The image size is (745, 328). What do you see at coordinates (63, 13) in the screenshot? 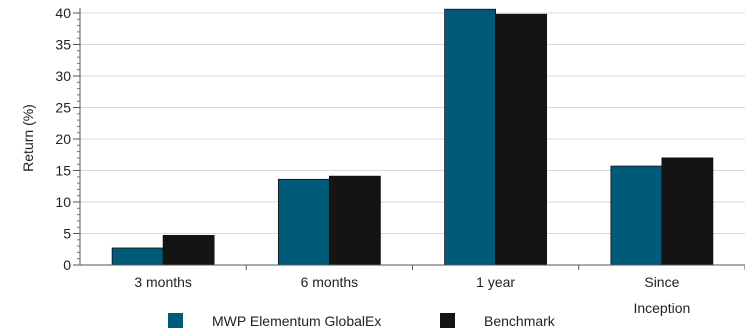
I see `y-tick-label: 40` at bounding box center [63, 13].